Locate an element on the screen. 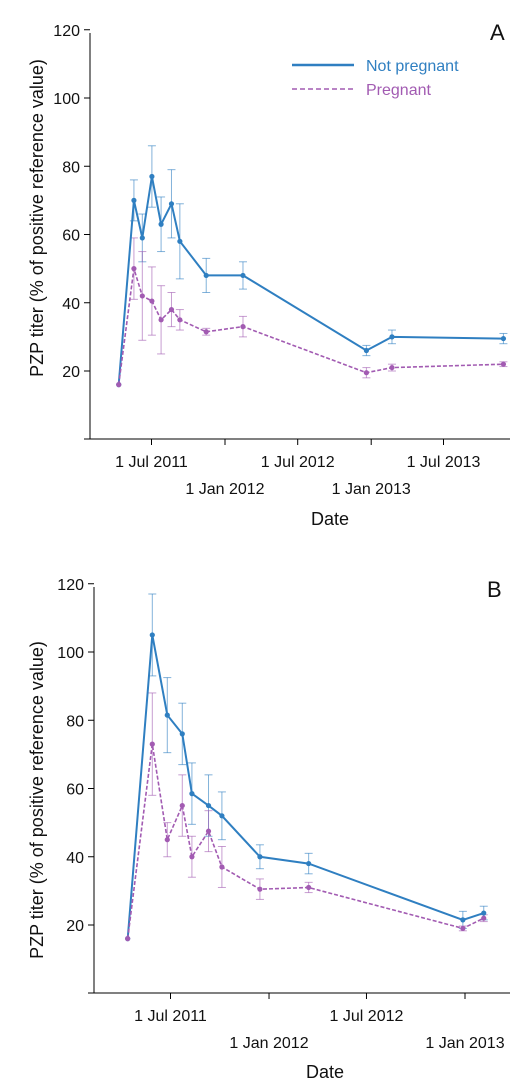 The width and height of the screenshot is (513, 1085). panel-b-x-axis-title: Date is located at coordinates (325, 1072).